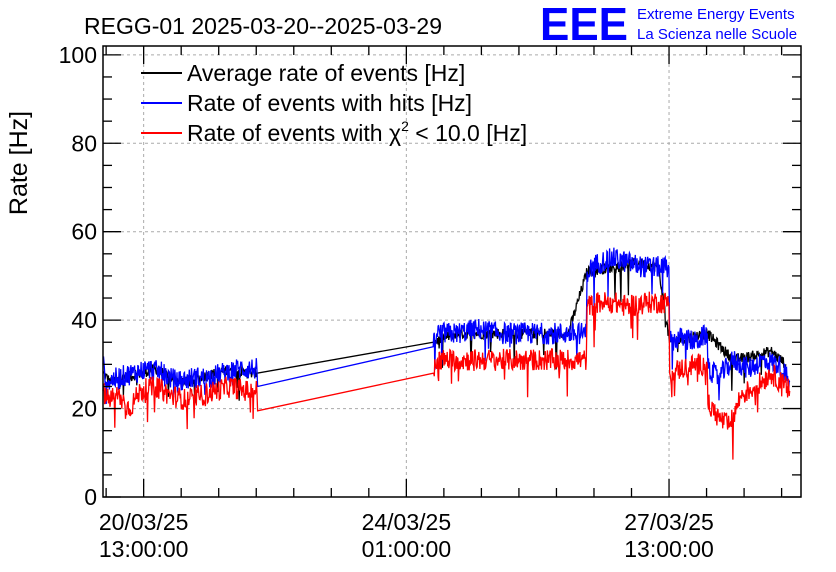 The image size is (836, 572). What do you see at coordinates (19, 163) in the screenshot?
I see `y-axis-label: Rate [Hz]` at bounding box center [19, 163].